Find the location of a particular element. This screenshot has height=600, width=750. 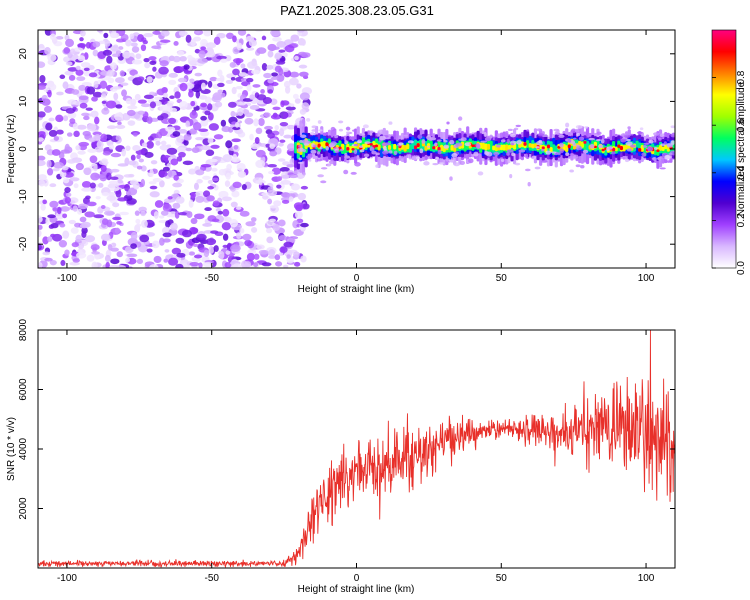

snr-y-tick-label: 2000 is located at coordinates (23, 508).